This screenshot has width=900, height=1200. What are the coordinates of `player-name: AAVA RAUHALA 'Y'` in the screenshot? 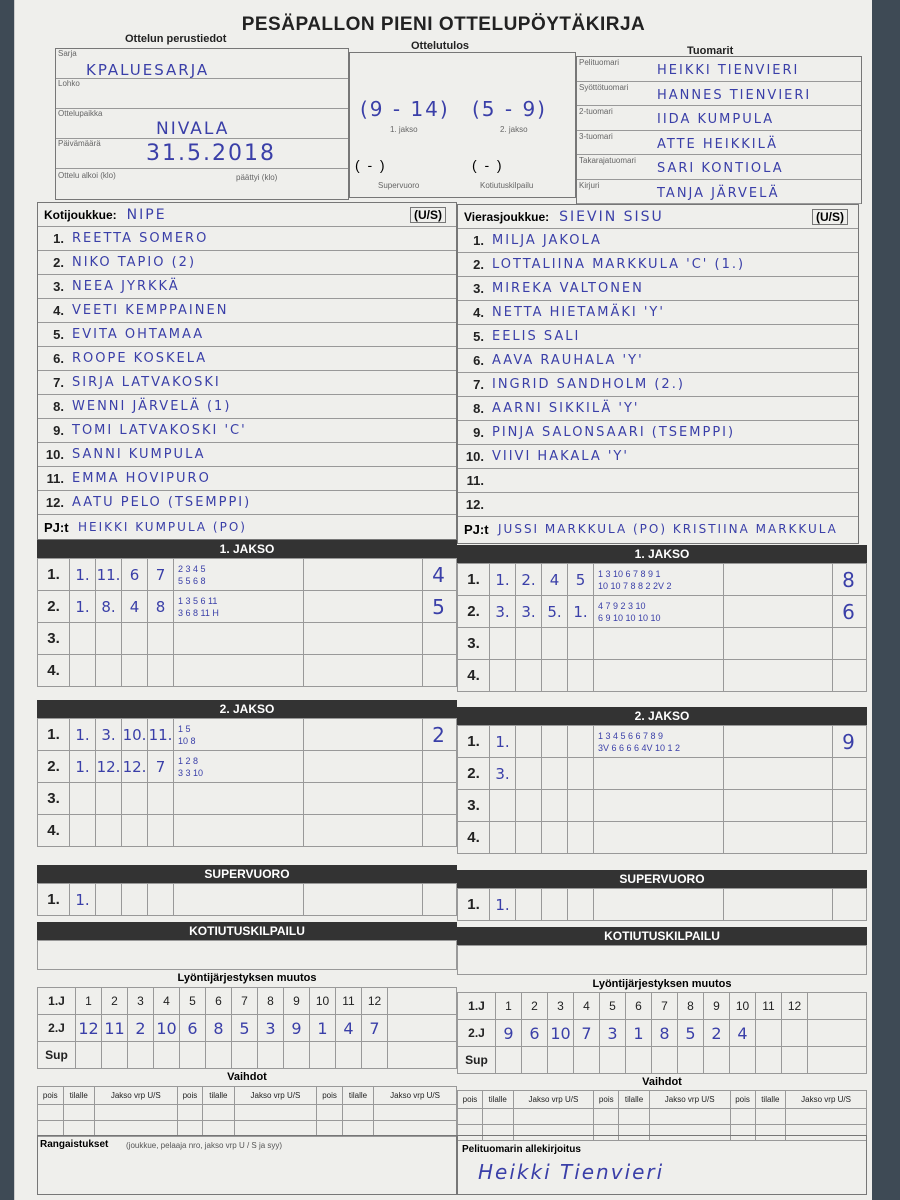 It's located at (568, 360).